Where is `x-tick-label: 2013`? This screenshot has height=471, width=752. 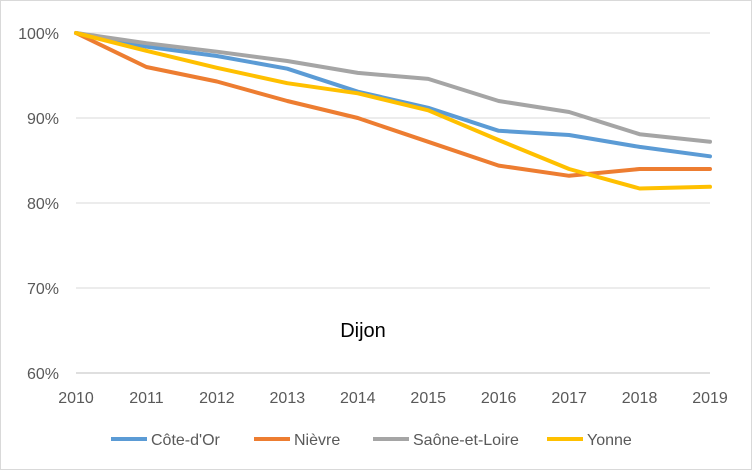 x-tick-label: 2013 is located at coordinates (288, 398).